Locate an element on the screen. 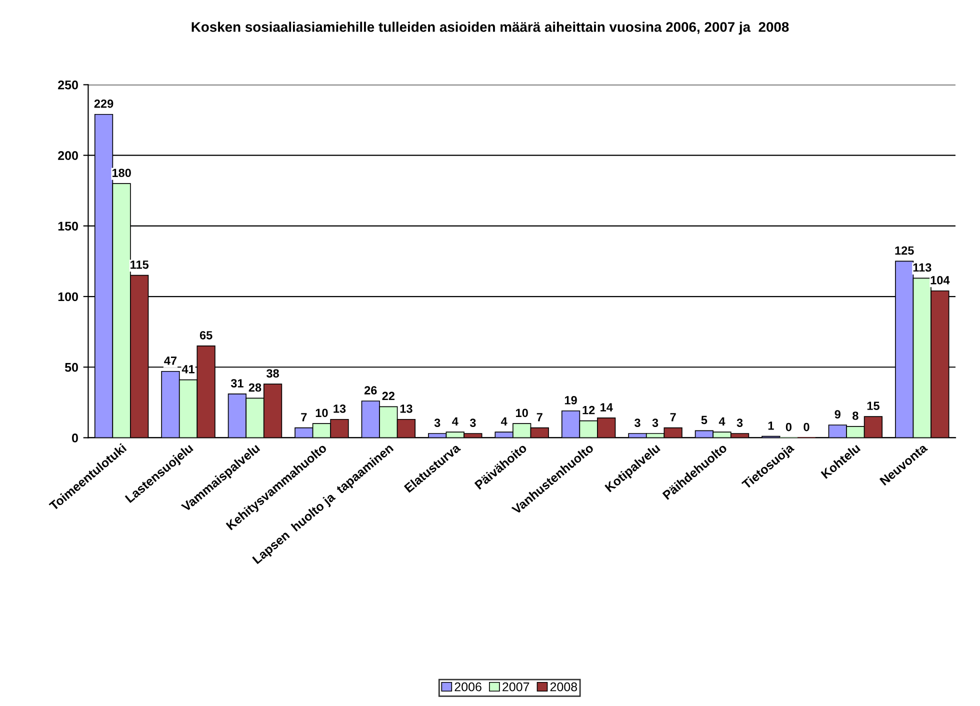 The height and width of the screenshot is (706, 980). y-tick-label: 250 is located at coordinates (68, 85).